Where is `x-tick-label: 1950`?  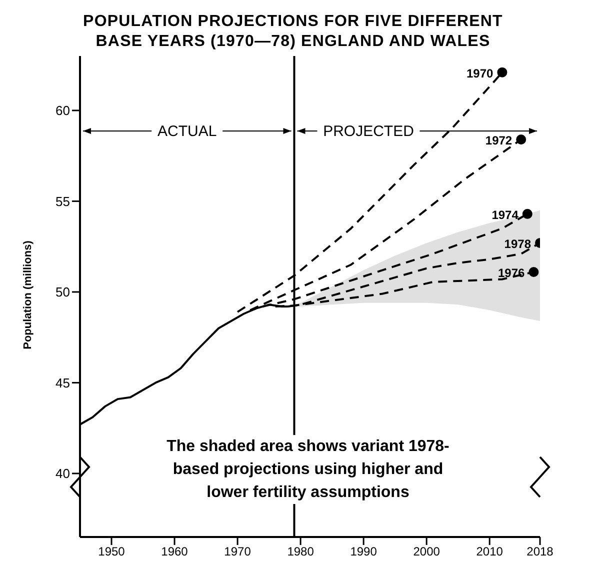 x-tick-label: 1950 is located at coordinates (112, 551).